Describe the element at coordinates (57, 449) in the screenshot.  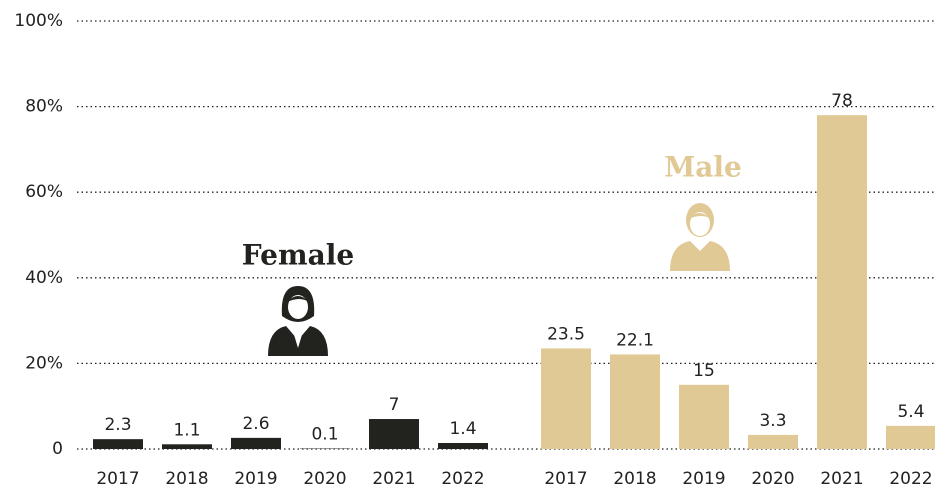
I see `y-tick-label: 0` at that location.